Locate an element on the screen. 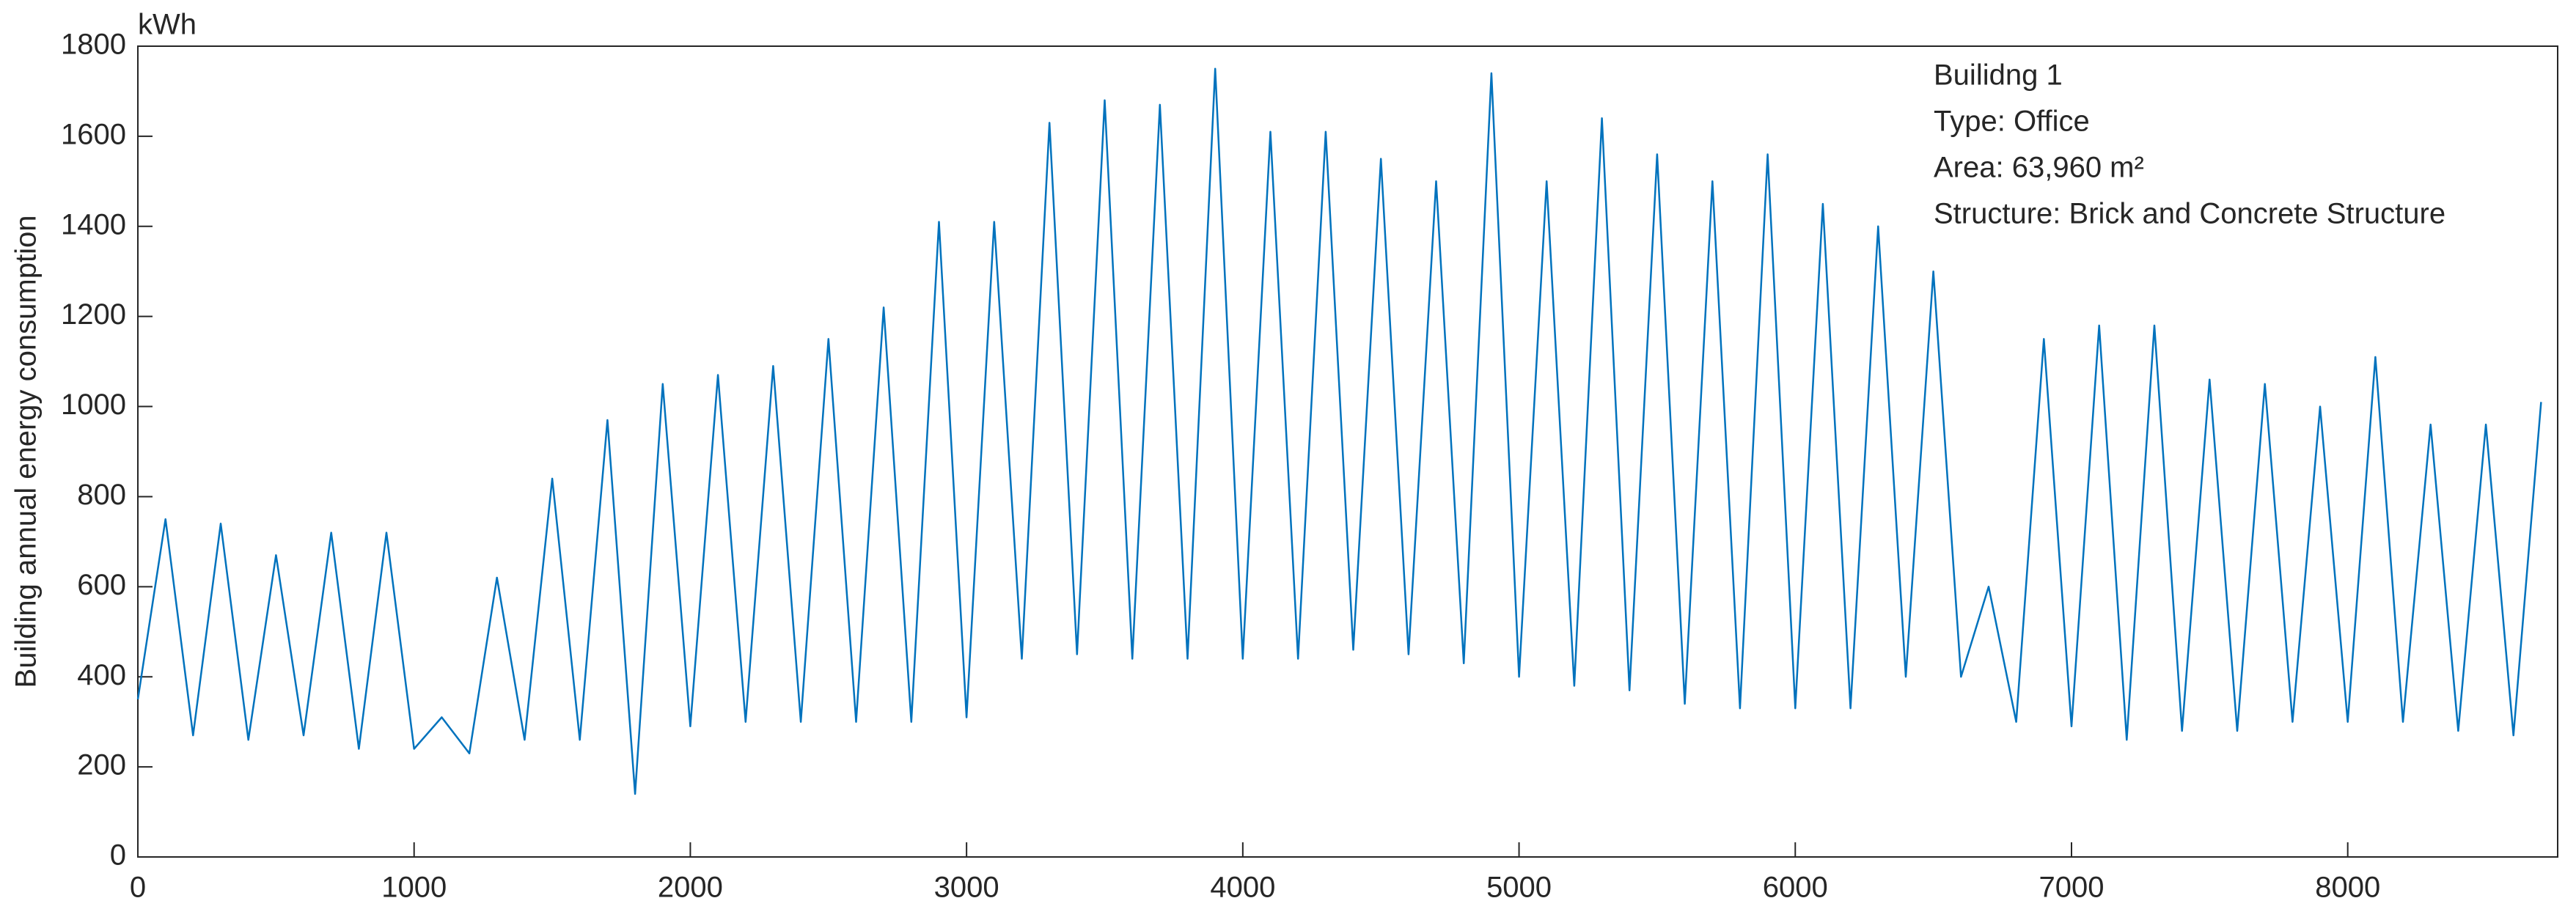 Image resolution: width=2576 pixels, height=920 pixels. y-tick-label: 1000 is located at coordinates (94, 405).